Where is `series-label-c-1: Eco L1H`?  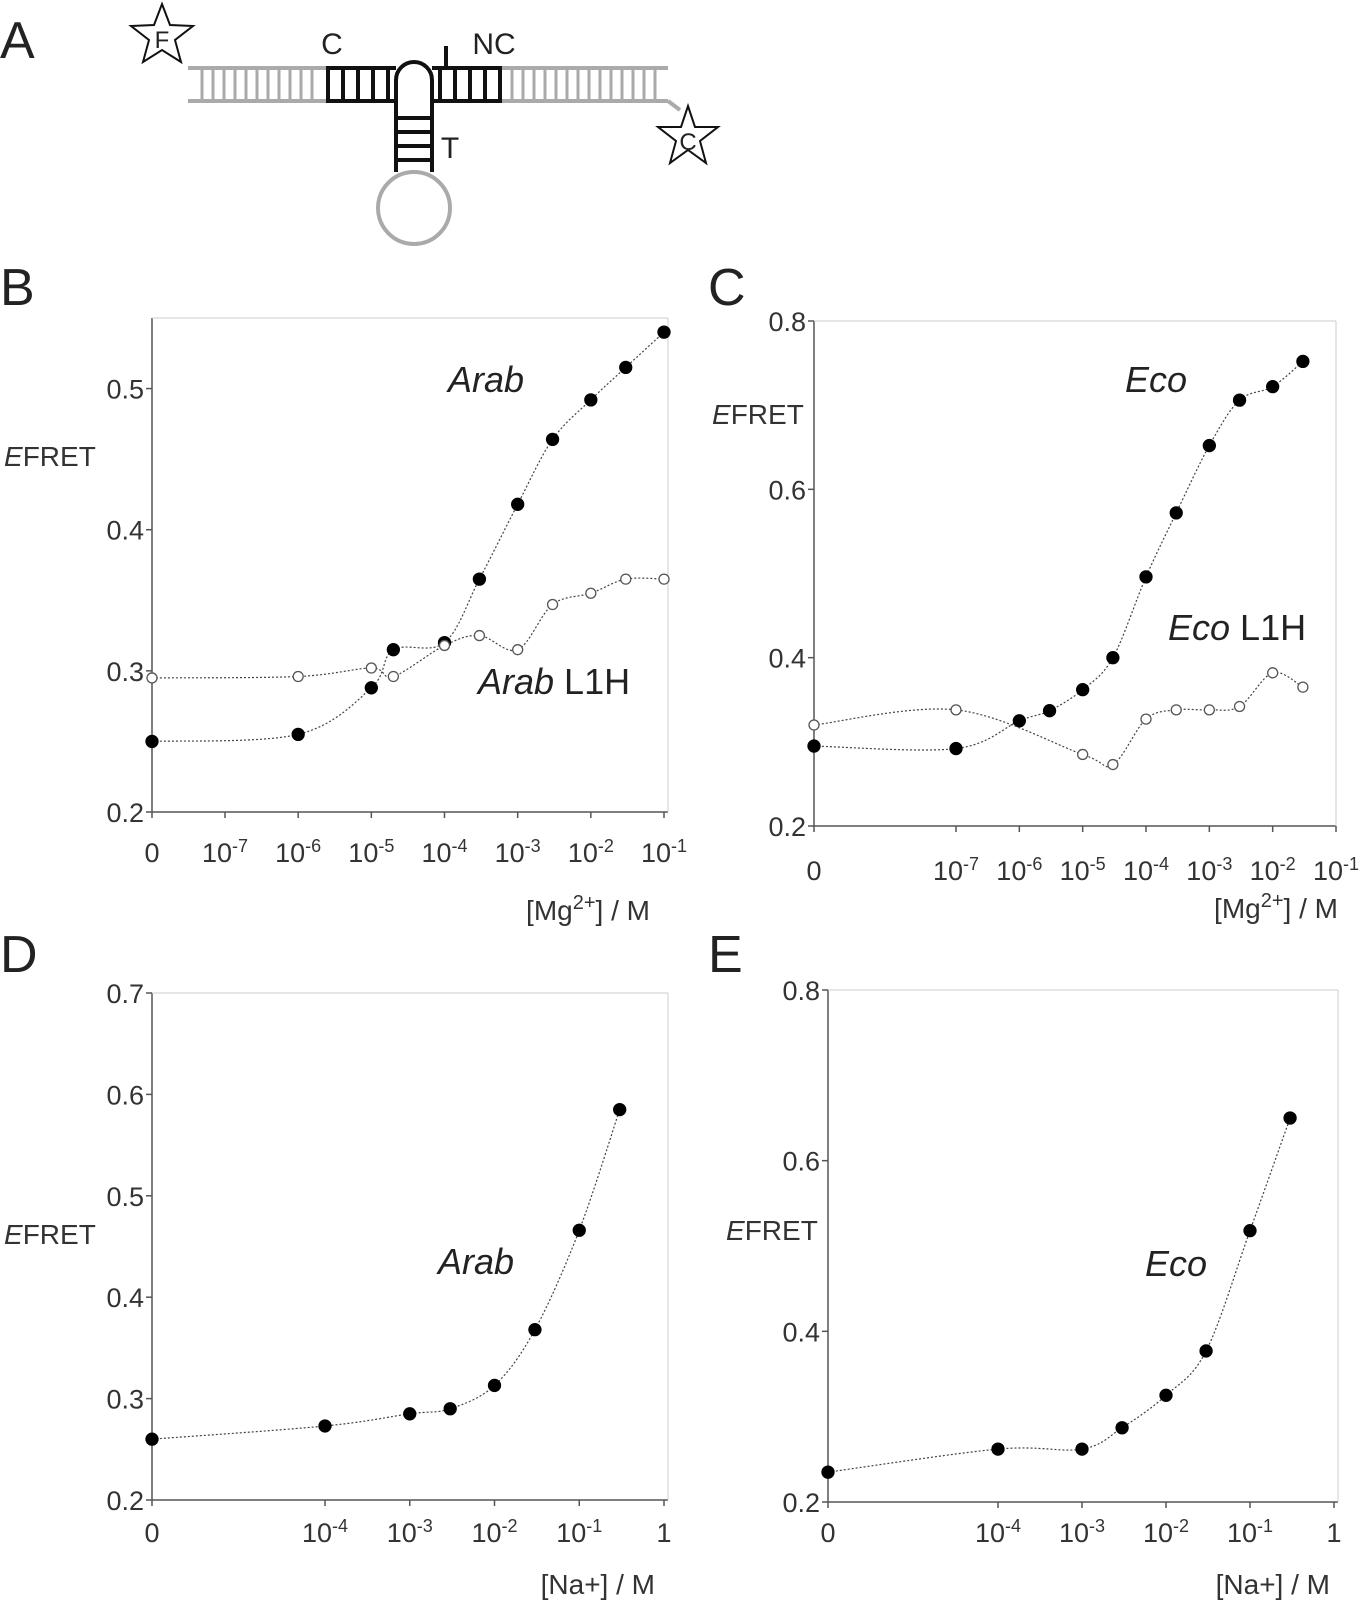 series-label-c-1: Eco L1H is located at coordinates (1237, 627).